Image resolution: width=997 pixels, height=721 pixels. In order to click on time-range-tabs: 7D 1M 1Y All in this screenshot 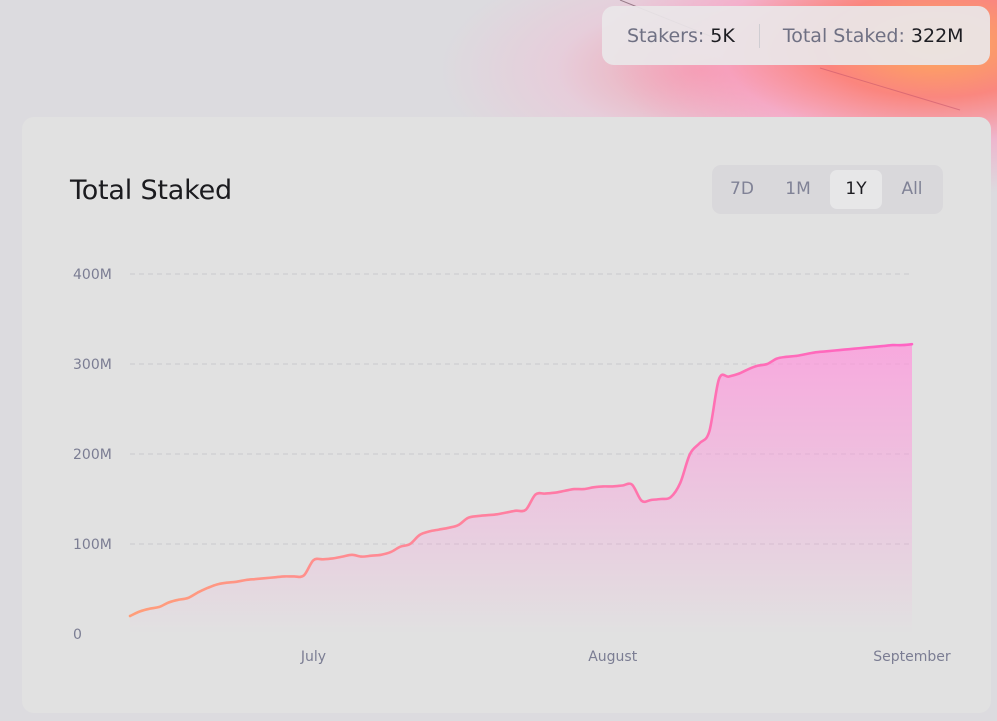, I will do `click(827, 189)`.